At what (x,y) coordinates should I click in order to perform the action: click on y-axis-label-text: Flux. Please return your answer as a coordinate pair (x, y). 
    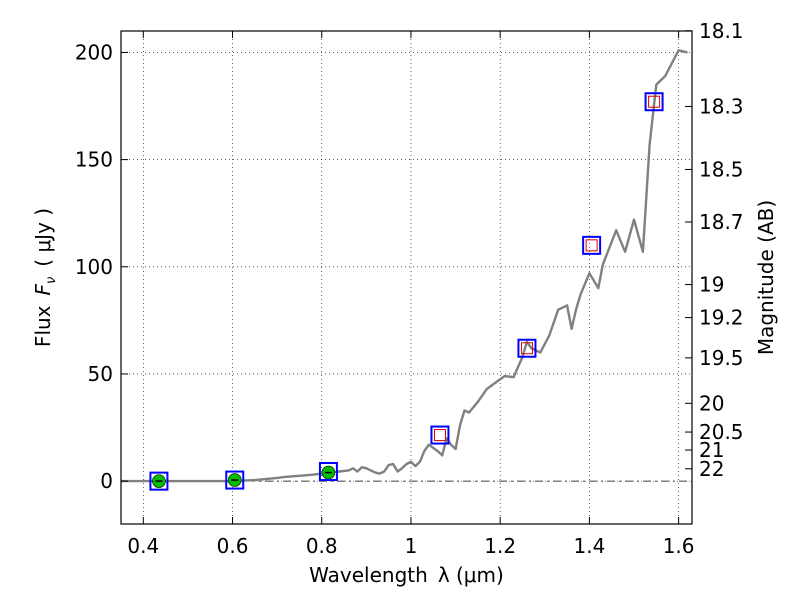
    Looking at the image, I should click on (43, 326).